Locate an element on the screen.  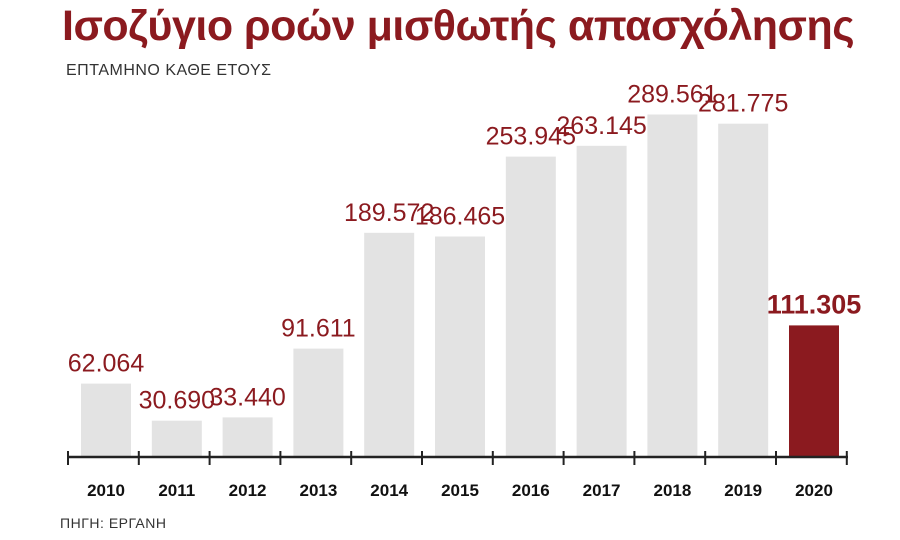
bar-2017 is located at coordinates (601, 301).